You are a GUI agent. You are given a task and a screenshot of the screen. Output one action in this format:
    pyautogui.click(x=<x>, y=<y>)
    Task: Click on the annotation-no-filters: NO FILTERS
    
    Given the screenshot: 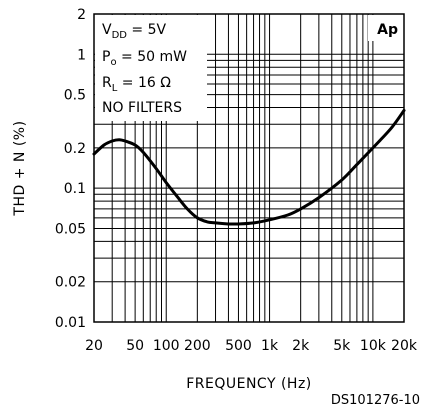 What is the action you would take?
    pyautogui.click(x=142, y=108)
    